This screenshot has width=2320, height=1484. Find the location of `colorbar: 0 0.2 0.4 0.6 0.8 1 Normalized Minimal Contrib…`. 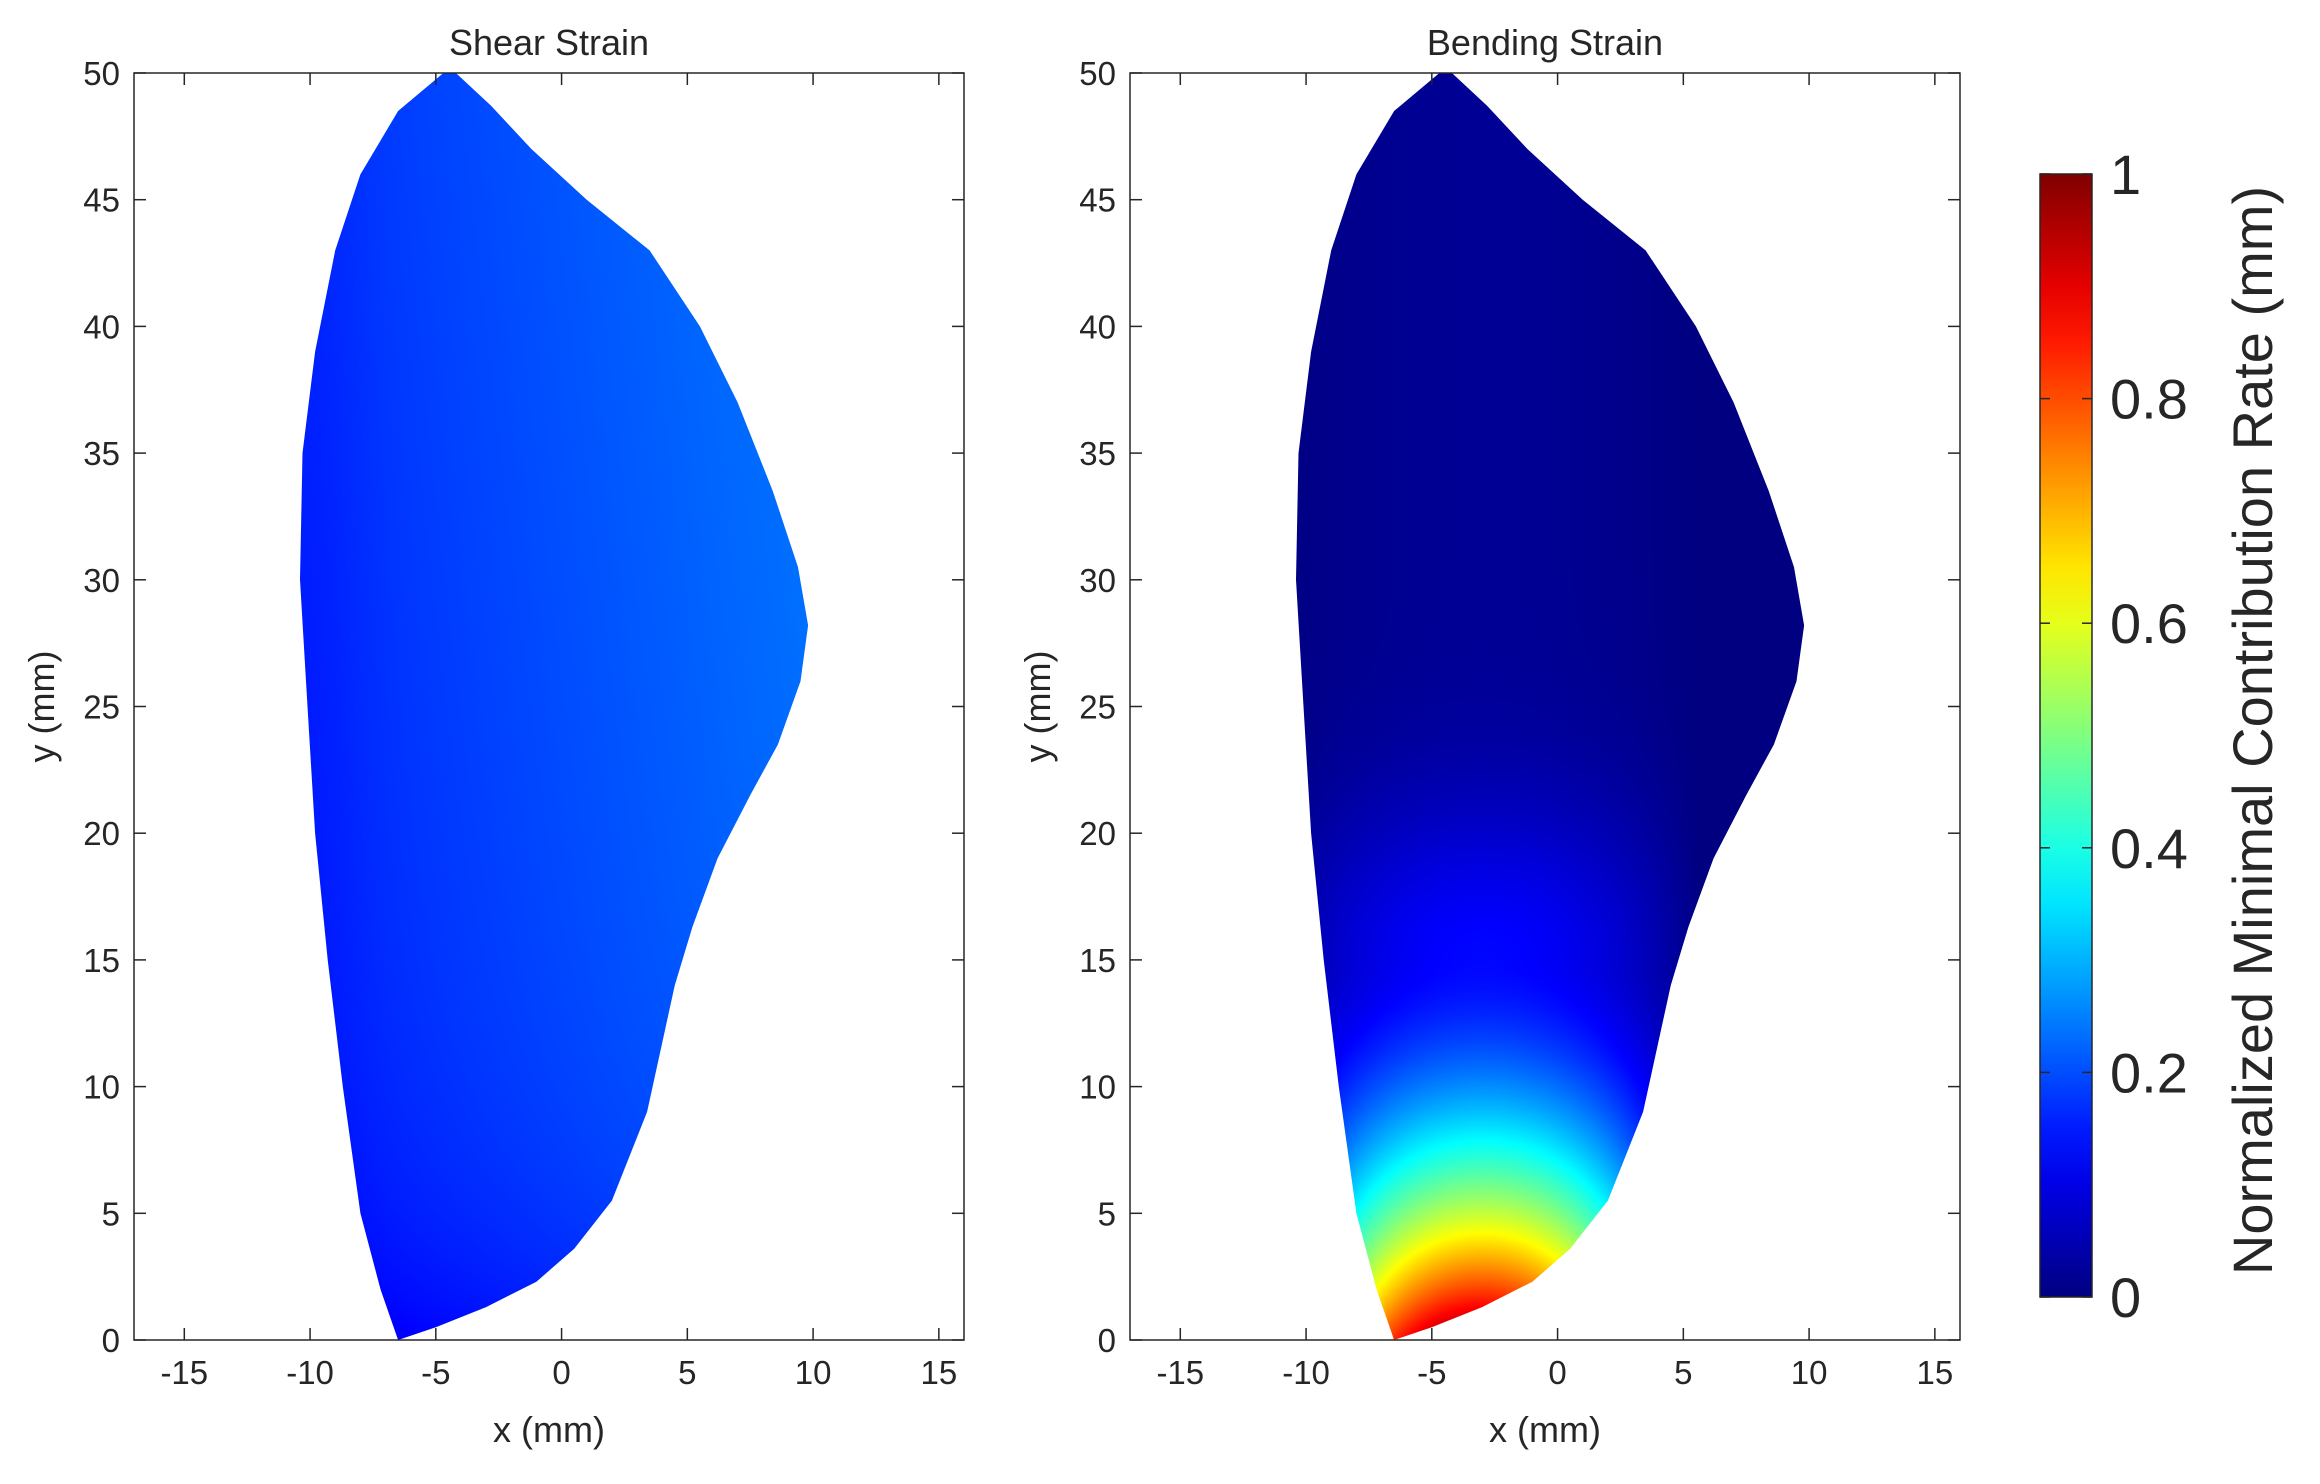

colorbar: 0 0.2 0.4 0.6 0.8 1 Normalized Minimal Contrib… is located at coordinates (2161, 736).